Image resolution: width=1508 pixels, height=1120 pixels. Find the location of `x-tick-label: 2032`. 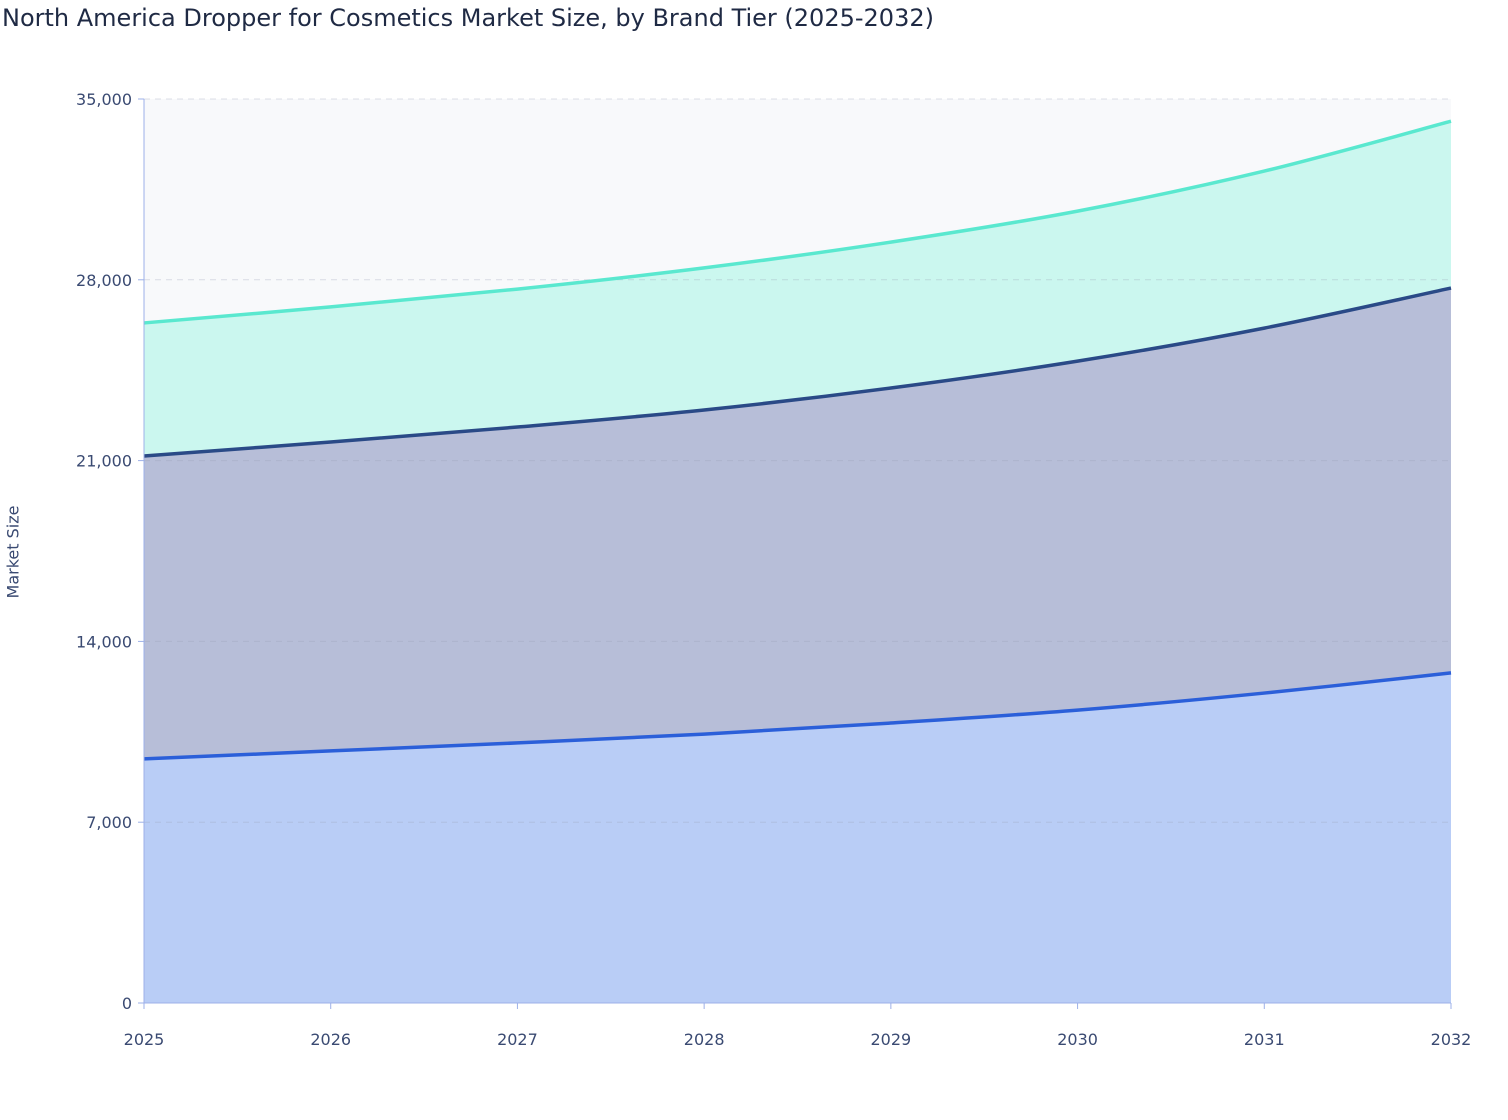

x-tick-label: 2032 is located at coordinates (1451, 1039).